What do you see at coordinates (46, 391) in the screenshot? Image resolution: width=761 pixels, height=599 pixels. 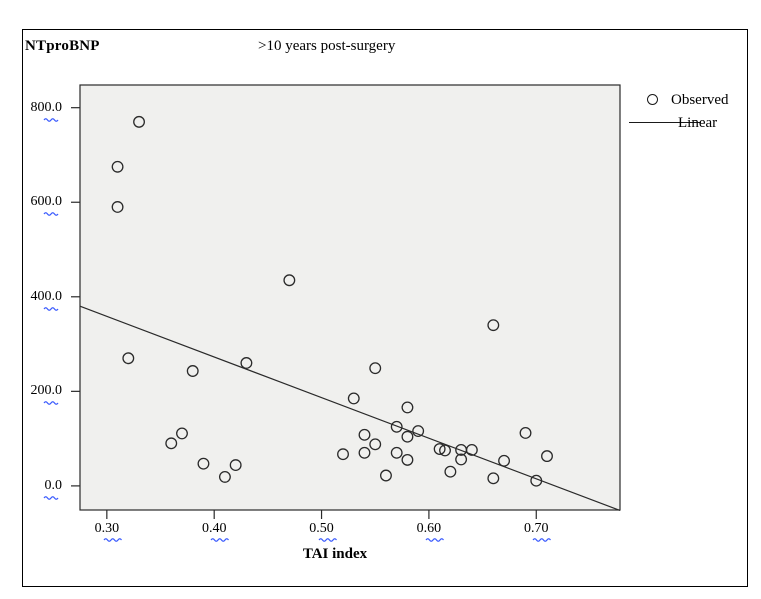 I see `y-tick-label: 200.0` at bounding box center [46, 391].